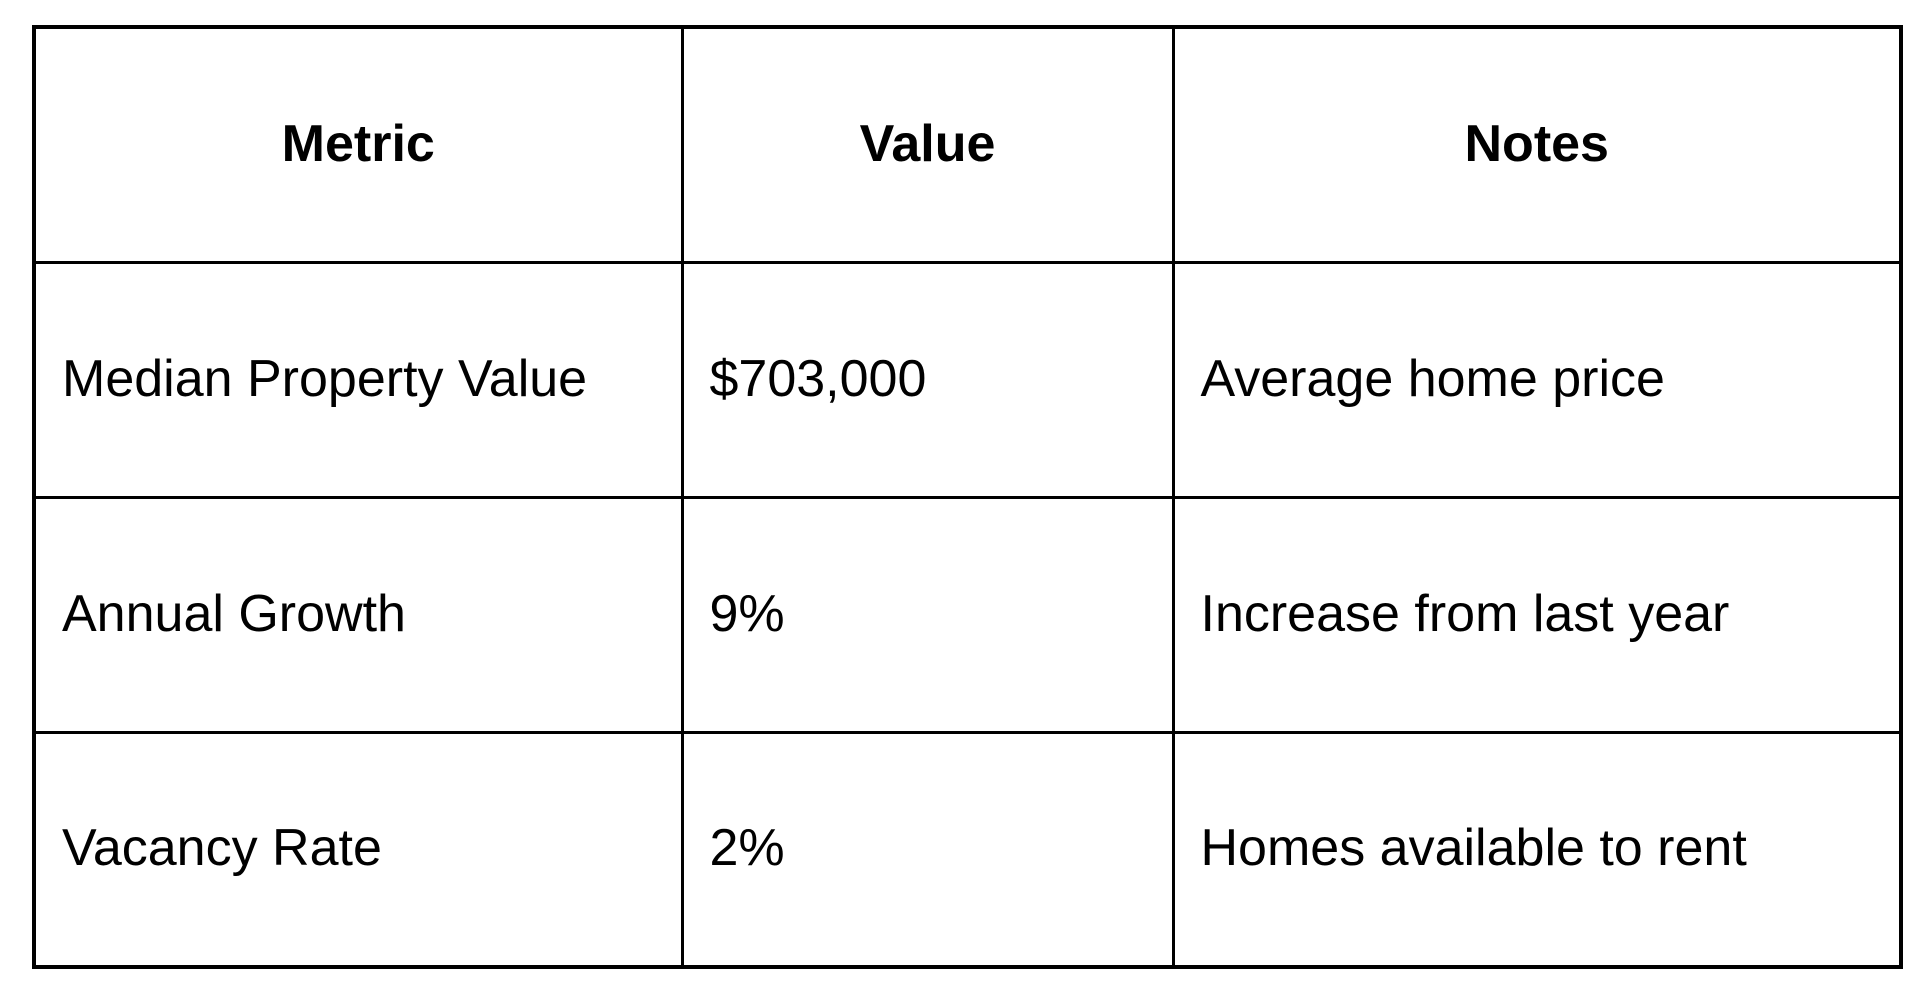  What do you see at coordinates (927, 849) in the screenshot?
I see `cell-value: 2%` at bounding box center [927, 849].